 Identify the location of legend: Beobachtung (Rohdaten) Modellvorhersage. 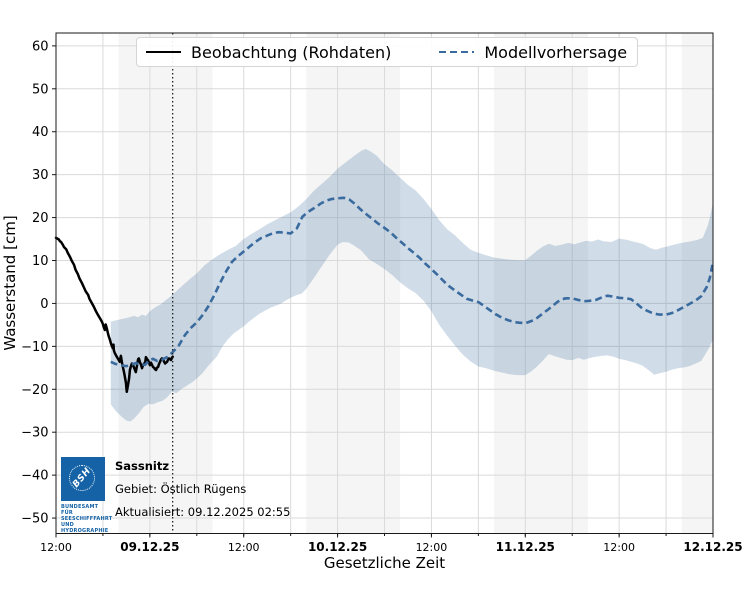
(387, 52).